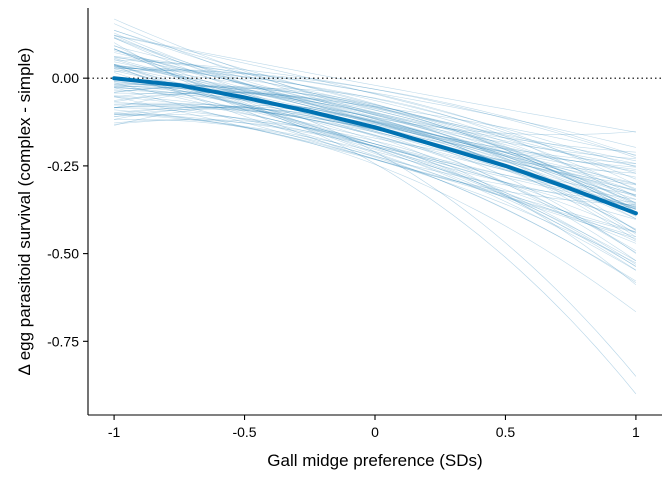  What do you see at coordinates (67, 209) in the screenshot?
I see `y-axis-ticks: 0.00 -0.25 -0.50 -0.75` at bounding box center [67, 209].